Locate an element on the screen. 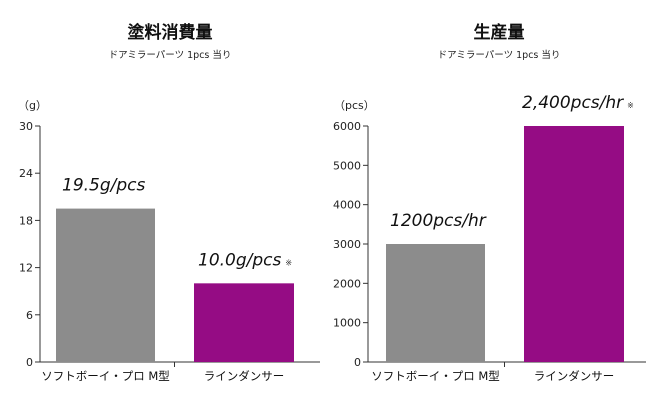 The width and height of the screenshot is (658, 408). y-tick-label: 2000 is located at coordinates (347, 283).